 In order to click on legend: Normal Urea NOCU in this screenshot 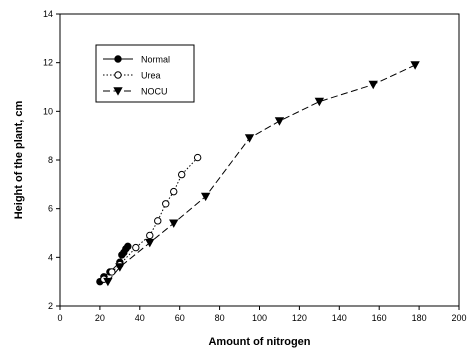, I will do `click(145, 73)`.